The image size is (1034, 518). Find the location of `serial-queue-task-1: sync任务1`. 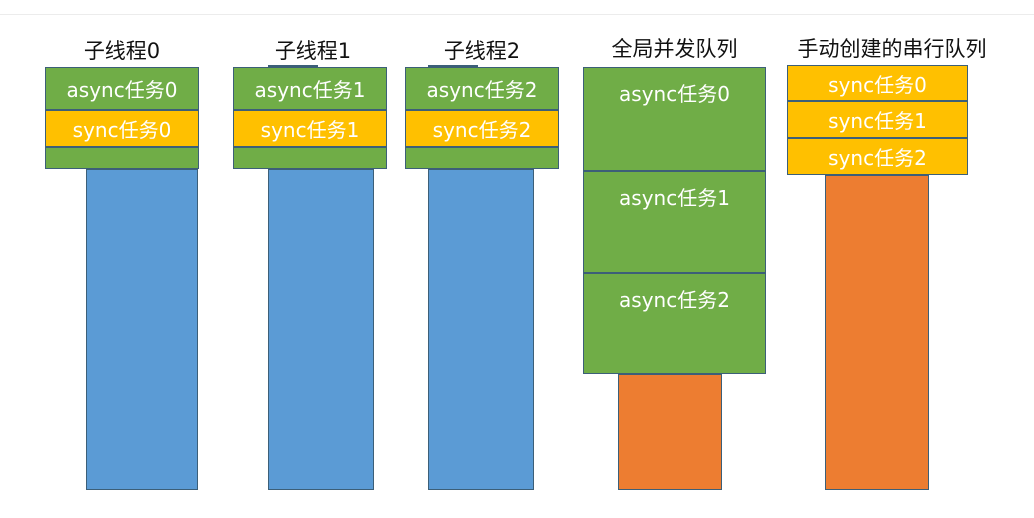

serial-queue-task-1: sync任务1 is located at coordinates (877, 119).